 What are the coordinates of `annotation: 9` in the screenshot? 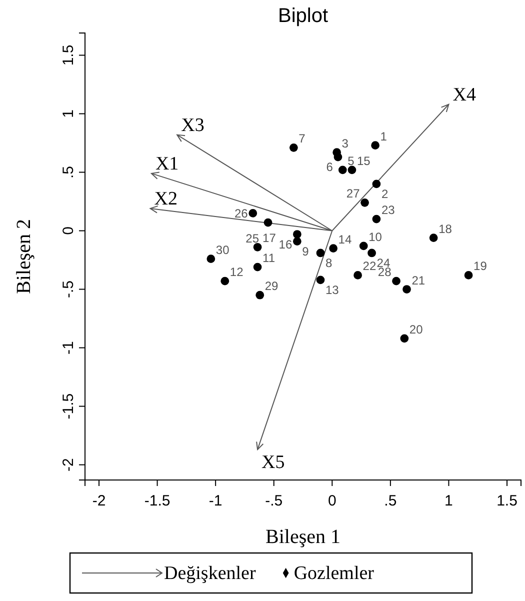 It's located at (306, 251).